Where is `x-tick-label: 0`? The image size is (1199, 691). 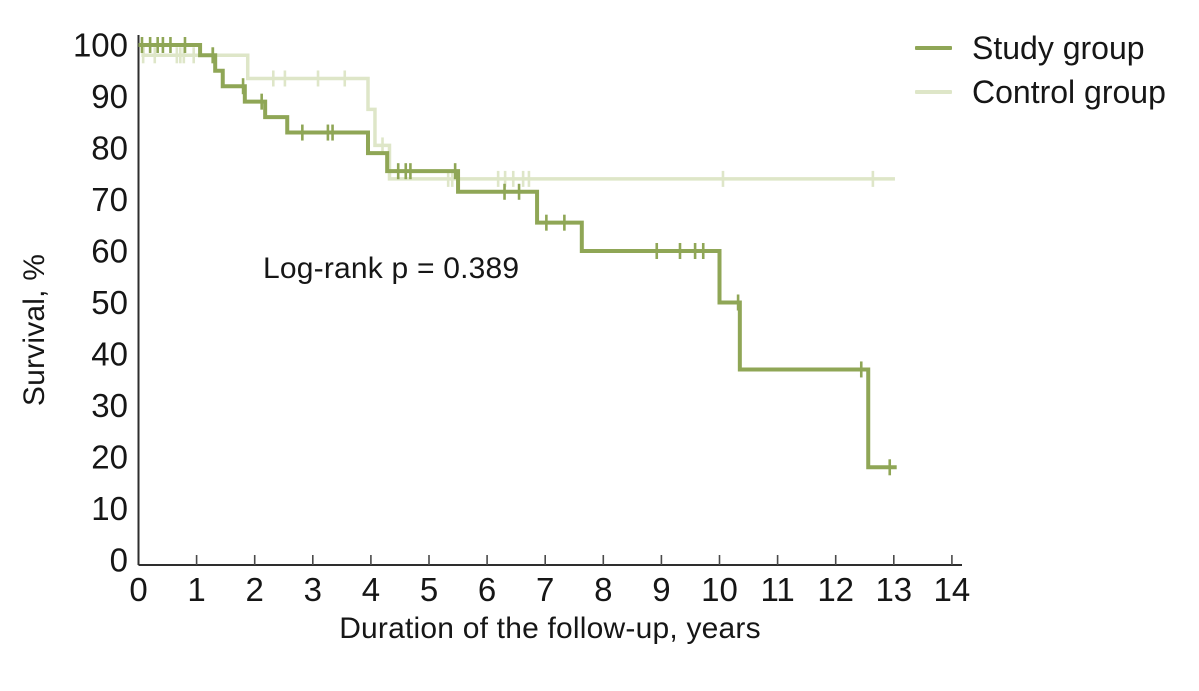 x-tick-label: 0 is located at coordinates (138, 589).